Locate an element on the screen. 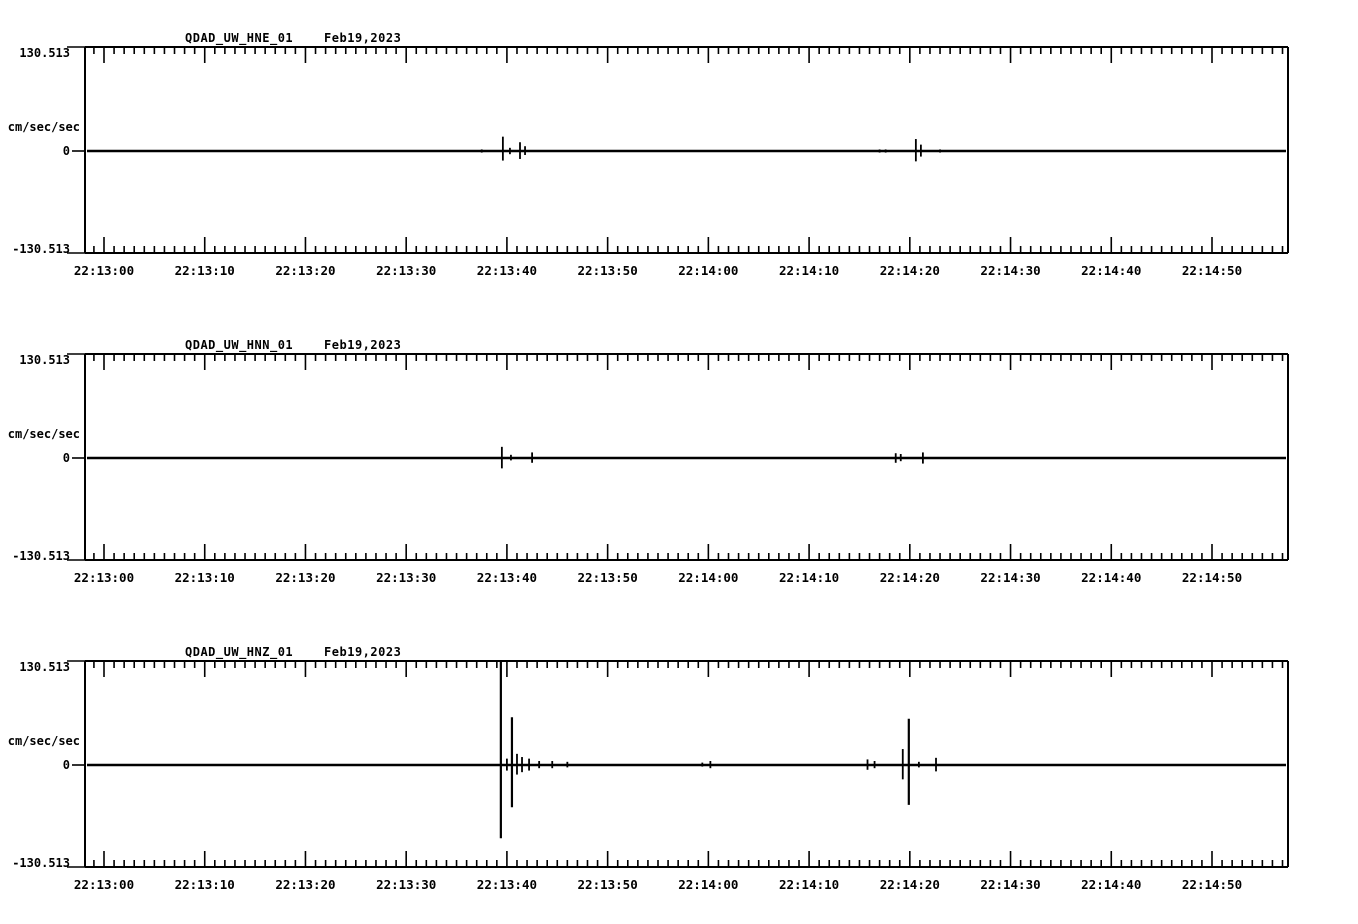  panel-hnz-ymax-label: 130.513 is located at coordinates (44, 667).